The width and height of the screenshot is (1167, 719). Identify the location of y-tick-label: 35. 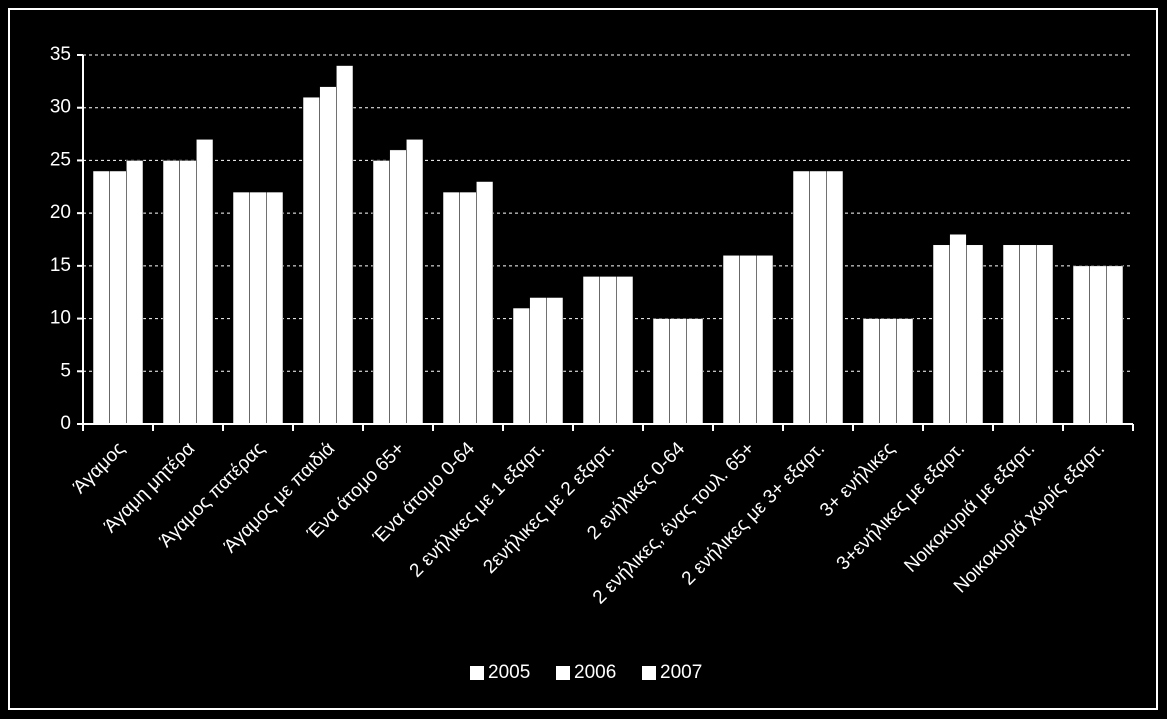
(60, 54).